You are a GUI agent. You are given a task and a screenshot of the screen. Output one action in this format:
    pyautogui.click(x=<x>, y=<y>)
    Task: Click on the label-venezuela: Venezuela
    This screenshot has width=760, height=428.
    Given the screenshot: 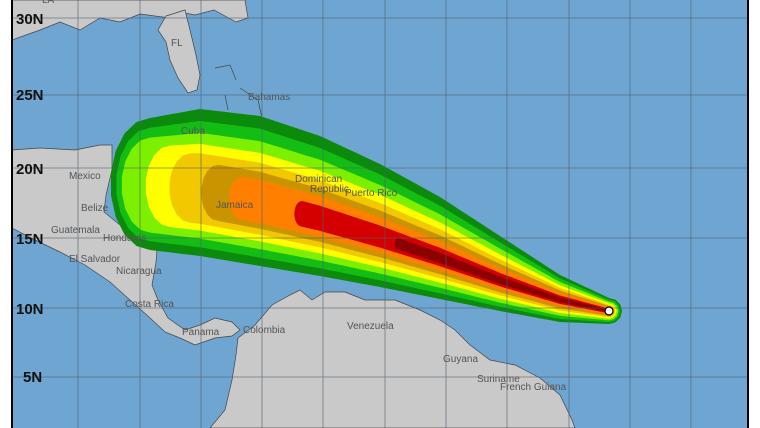 What is the action you would take?
    pyautogui.click(x=370, y=326)
    